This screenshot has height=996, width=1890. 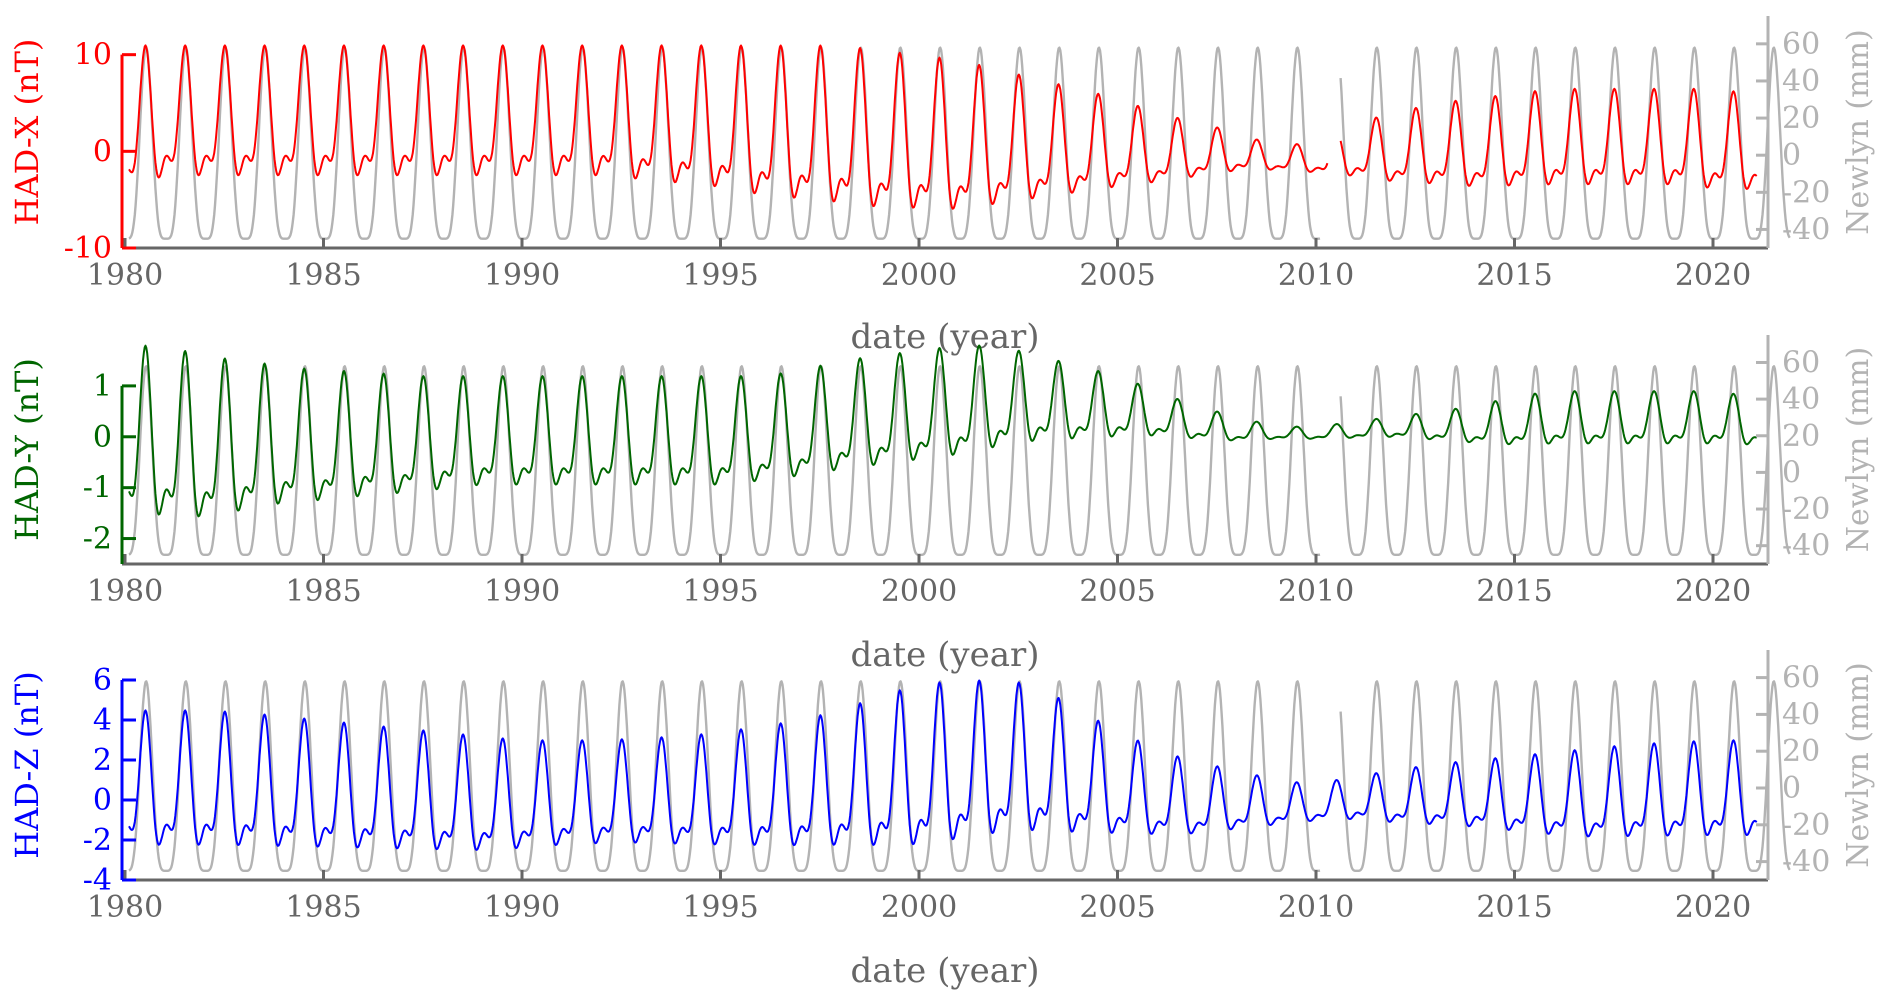 I want to click on y-axis-left-label: HAD-Z (nT), so click(x=27, y=764).